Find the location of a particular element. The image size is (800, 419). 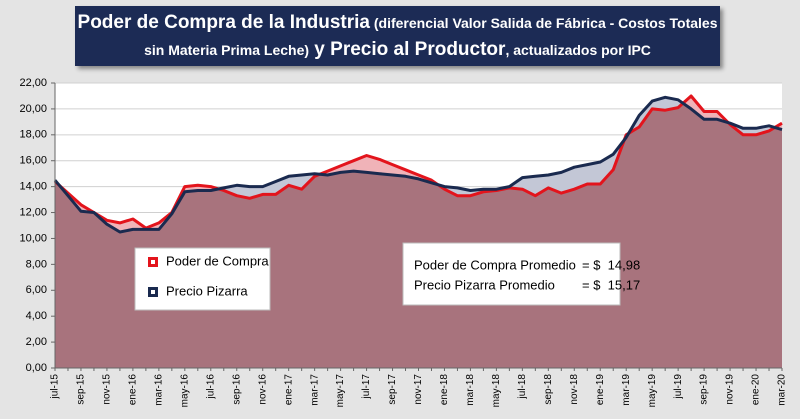

x-tick-label: mar-18 is located at coordinates (470, 390).